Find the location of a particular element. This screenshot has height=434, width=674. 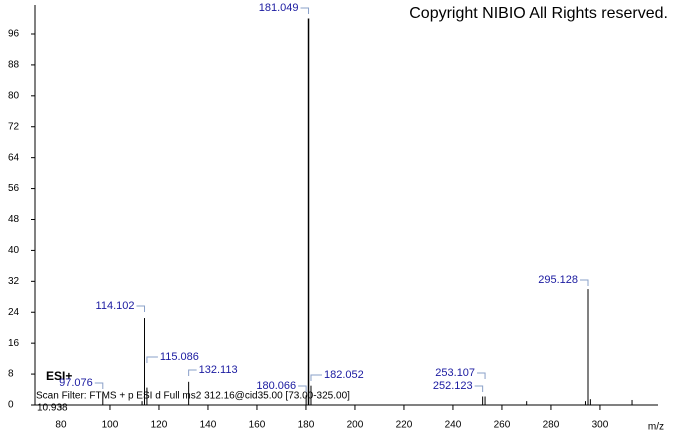

y-tick-label: 24 is located at coordinates (14, 312).